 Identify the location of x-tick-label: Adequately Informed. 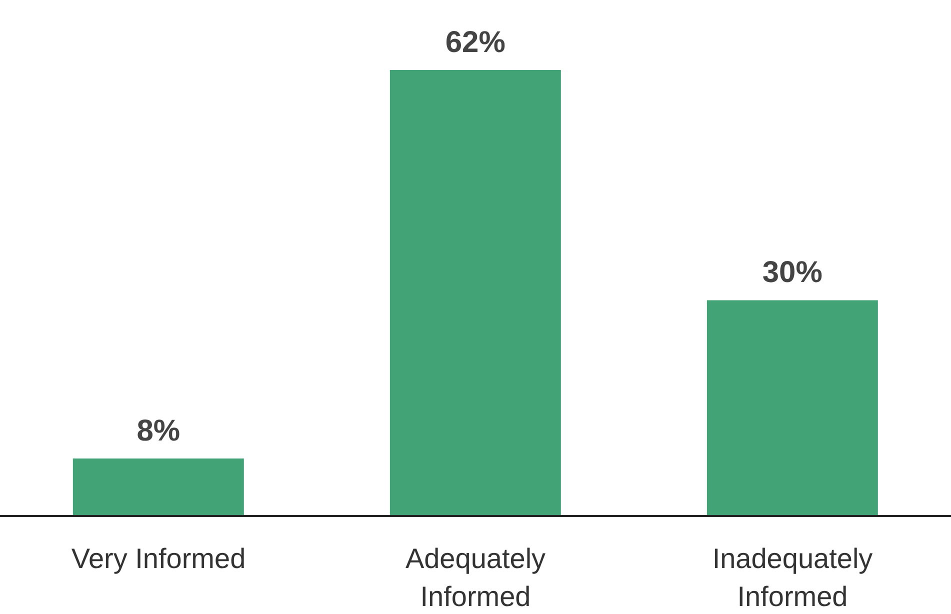
(475, 577).